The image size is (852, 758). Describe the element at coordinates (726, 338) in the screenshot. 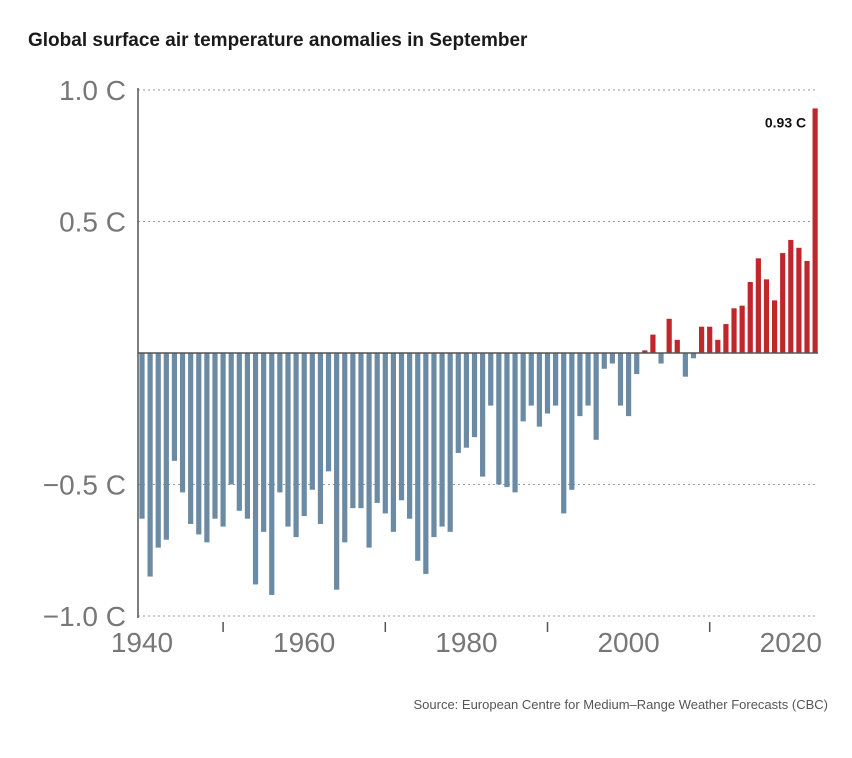

I see `bar-2012` at that location.